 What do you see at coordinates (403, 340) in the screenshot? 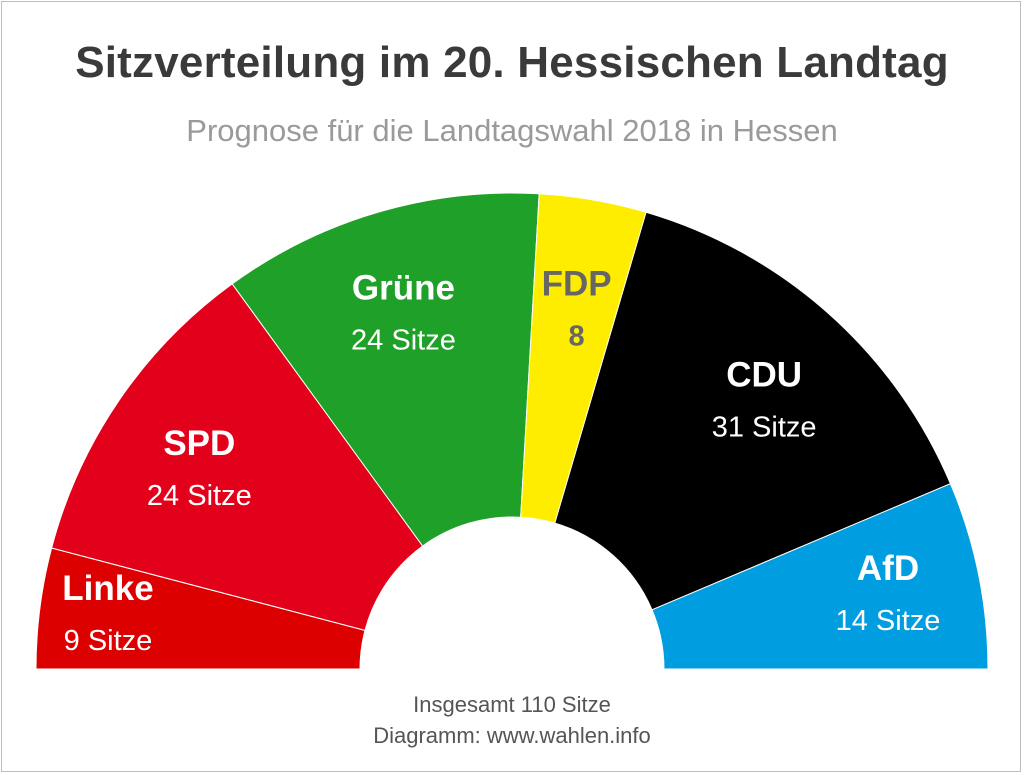
I see `slice-value-gruene: 24 Sitze` at bounding box center [403, 340].